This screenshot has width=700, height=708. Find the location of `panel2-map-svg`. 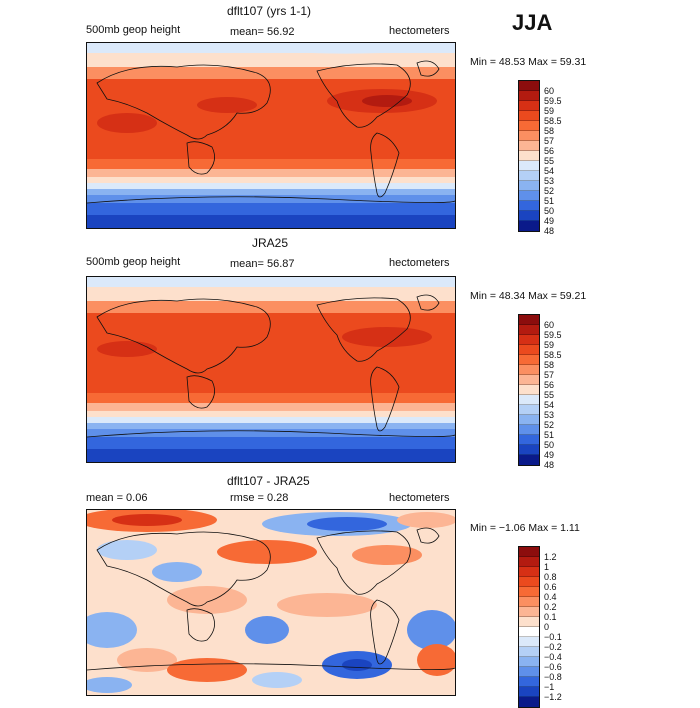

panel2-map-svg is located at coordinates (271, 369).